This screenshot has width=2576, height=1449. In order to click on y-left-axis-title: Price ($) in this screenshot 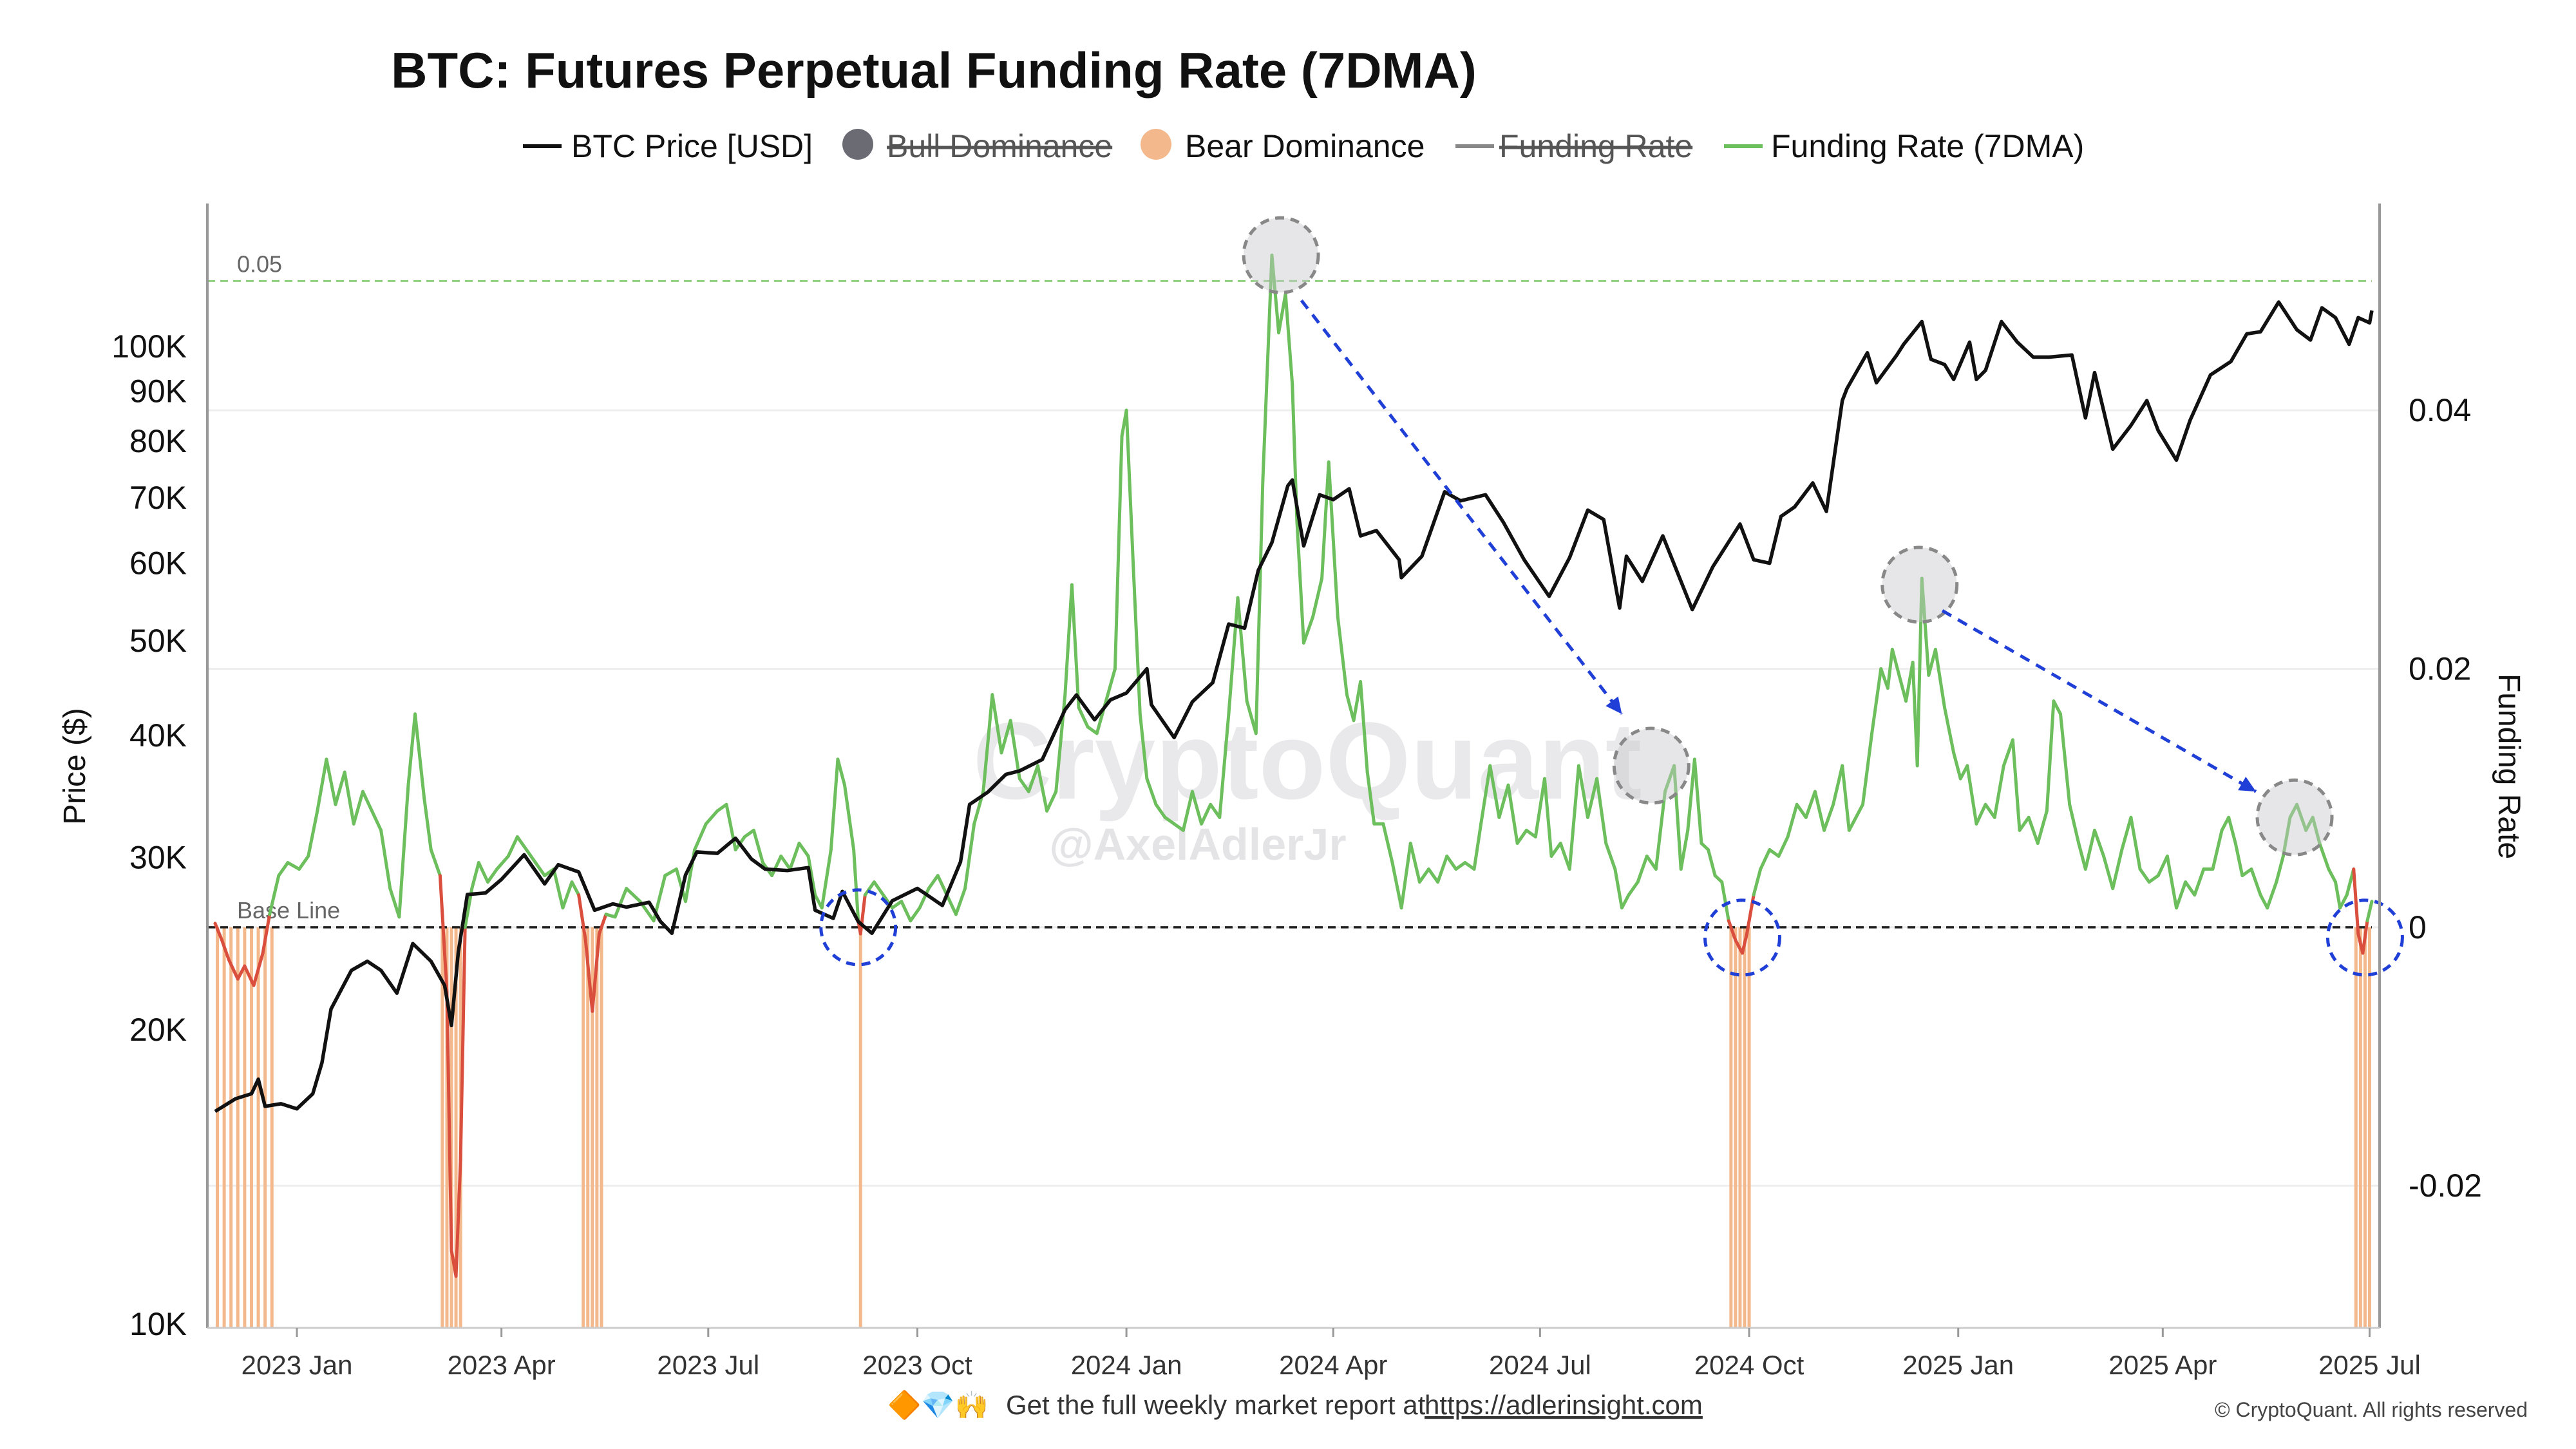, I will do `click(75, 766)`.